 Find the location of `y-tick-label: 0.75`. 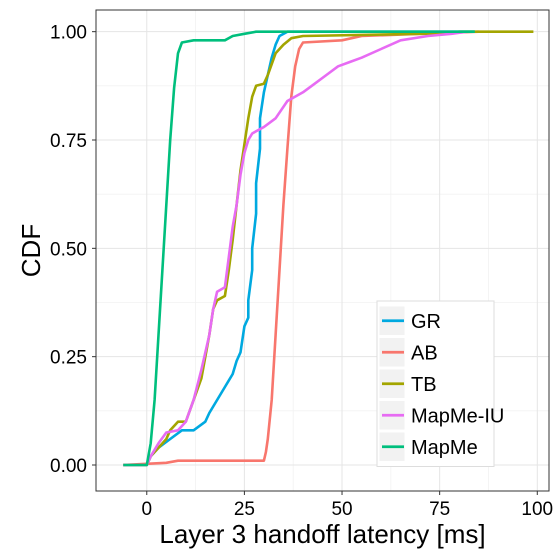

y-tick-label: 0.75 is located at coordinates (68, 141).